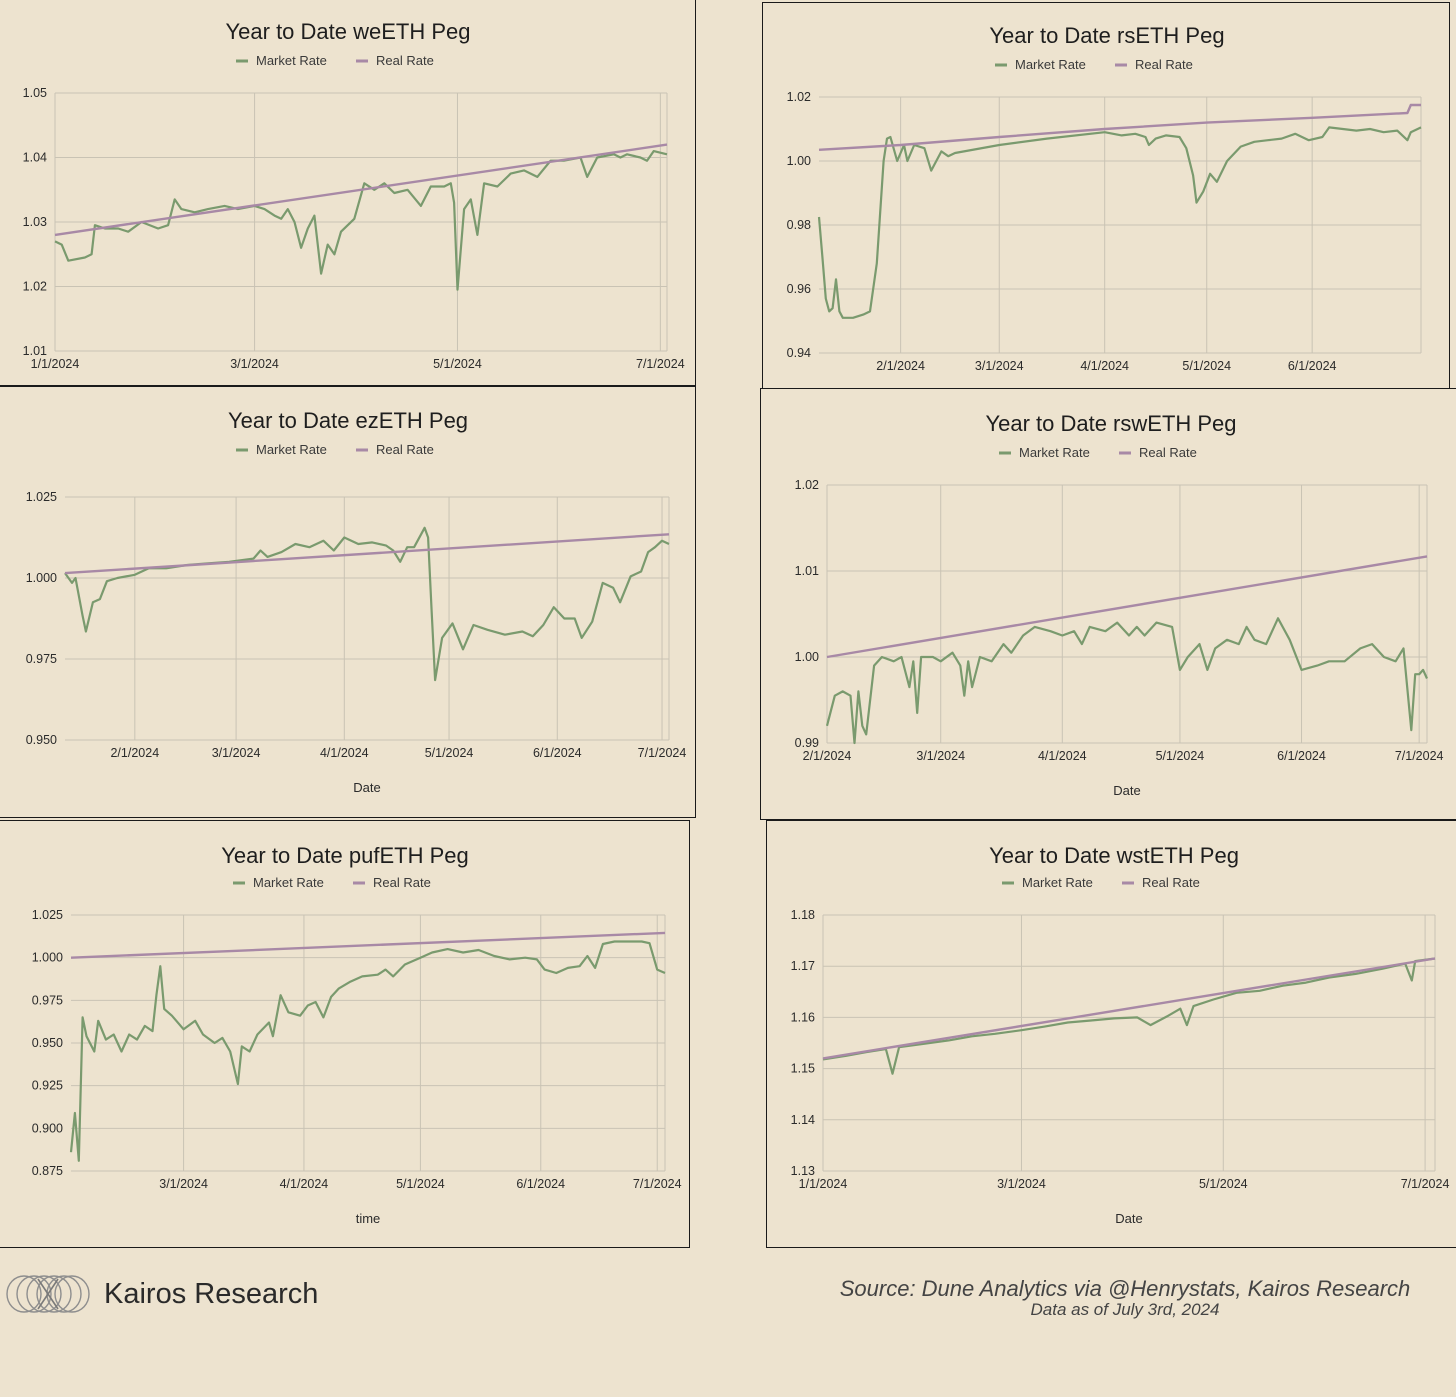 The image size is (1456, 1397). What do you see at coordinates (799, 289) in the screenshot?
I see `y-tick-label: 0.96` at bounding box center [799, 289].